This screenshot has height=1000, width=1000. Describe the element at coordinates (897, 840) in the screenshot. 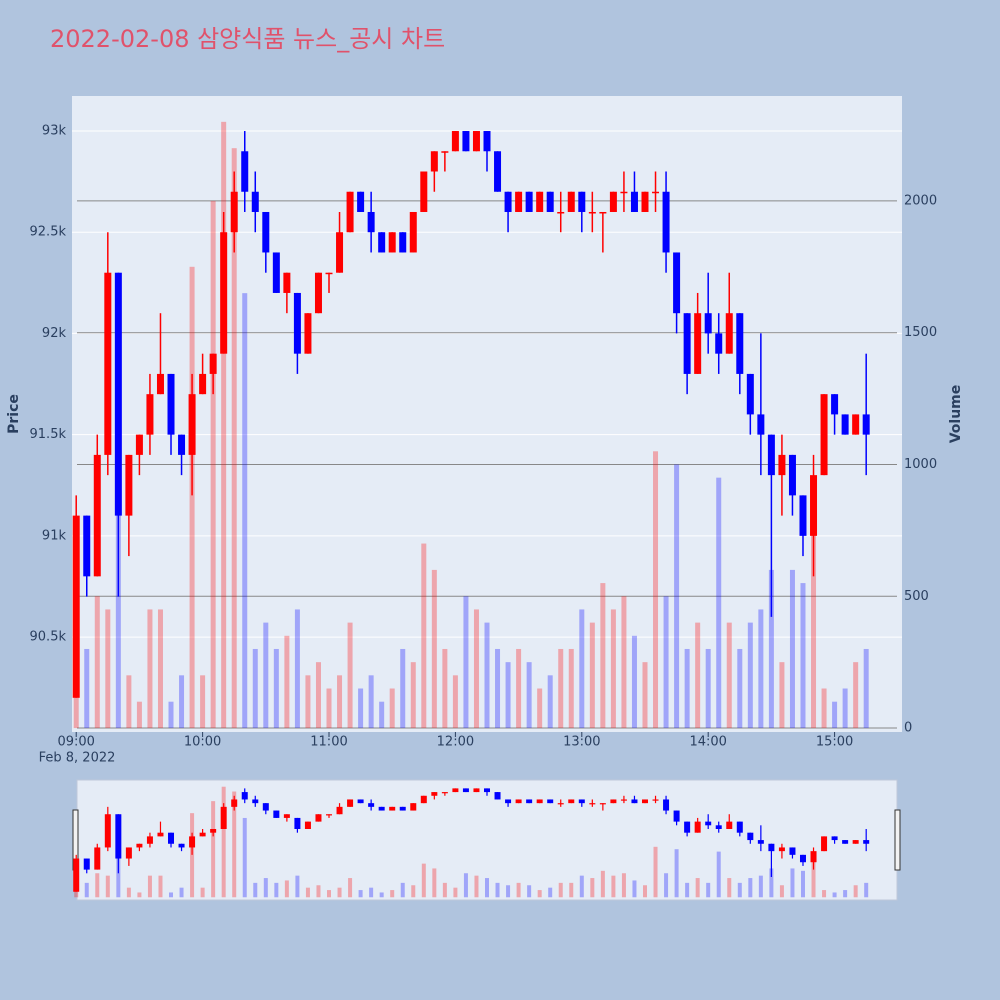

I see `slider-grip` at that location.